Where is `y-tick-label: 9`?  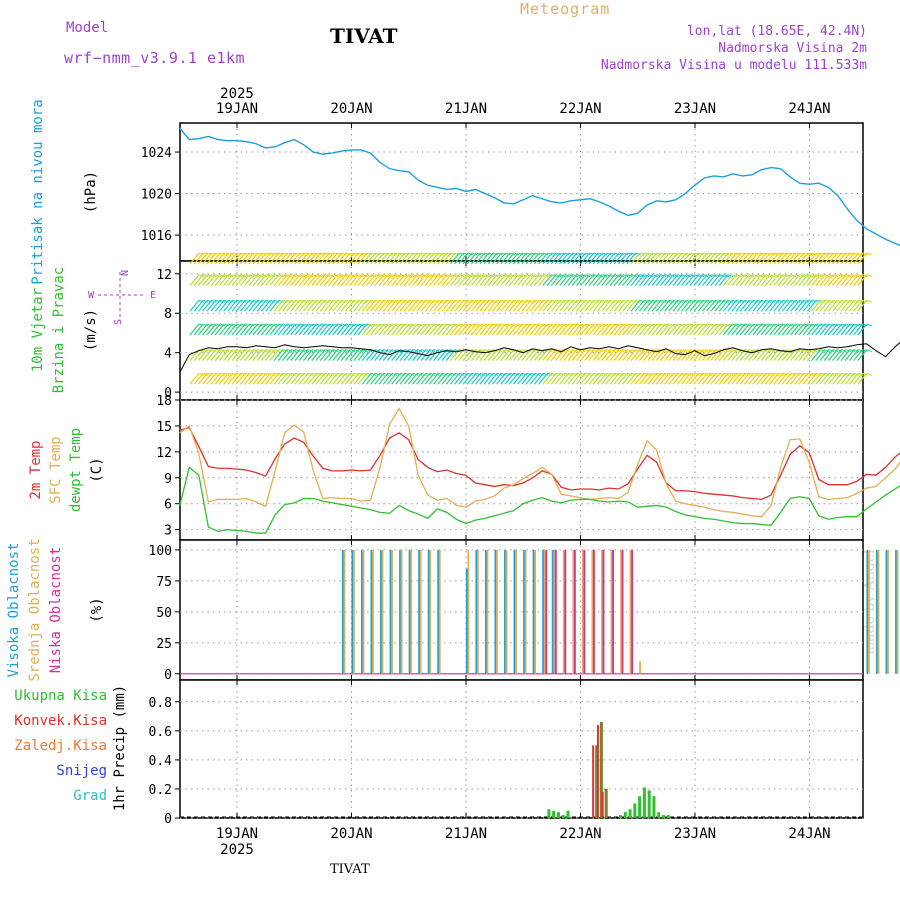
y-tick-label: 9 is located at coordinates (168, 479).